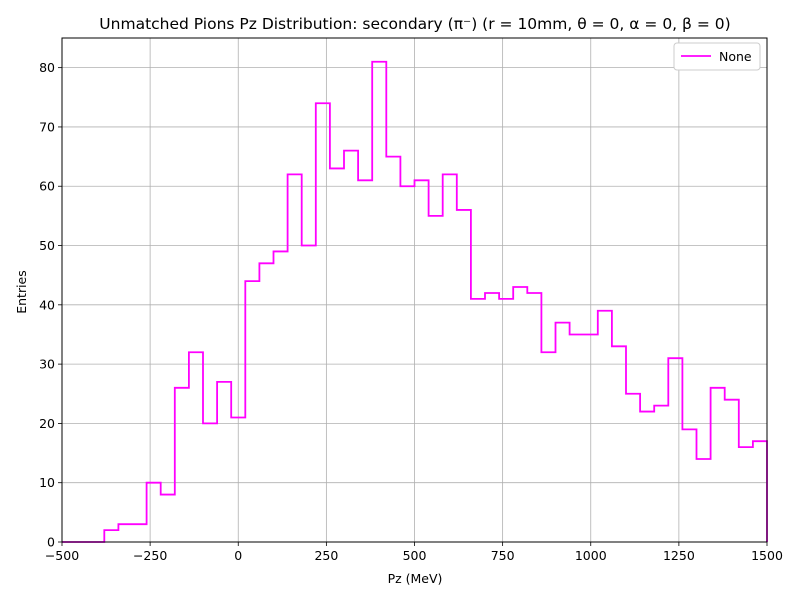  What do you see at coordinates (47, 186) in the screenshot?
I see `y-tick-label: 60` at bounding box center [47, 186].